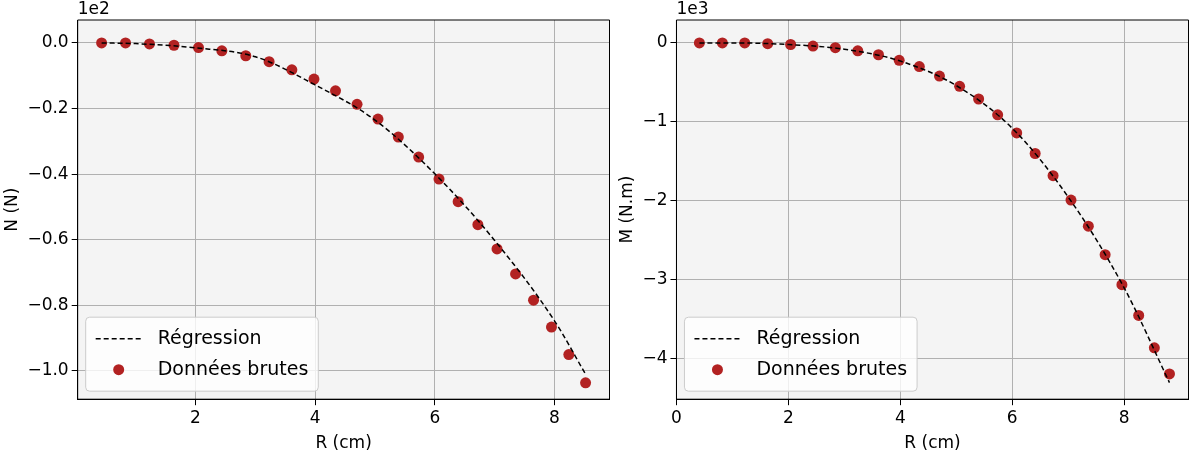 This screenshot has width=1194, height=456. What do you see at coordinates (676, 416) in the screenshot?
I see `x-tick-label: 0` at bounding box center [676, 416].